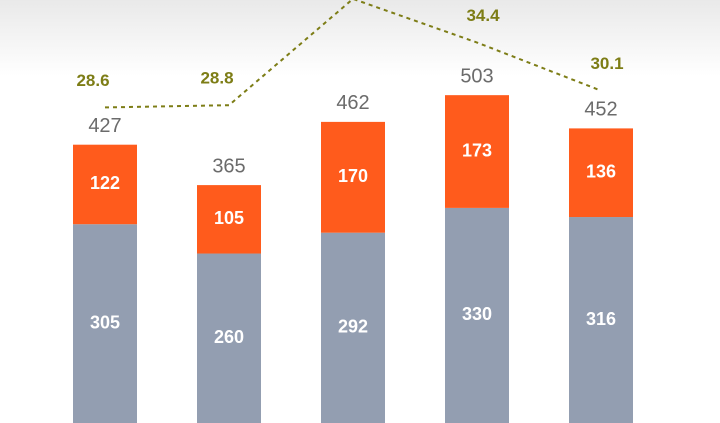 This screenshot has height=423, width=720. I want to click on bar-label: 122, so click(105, 183).